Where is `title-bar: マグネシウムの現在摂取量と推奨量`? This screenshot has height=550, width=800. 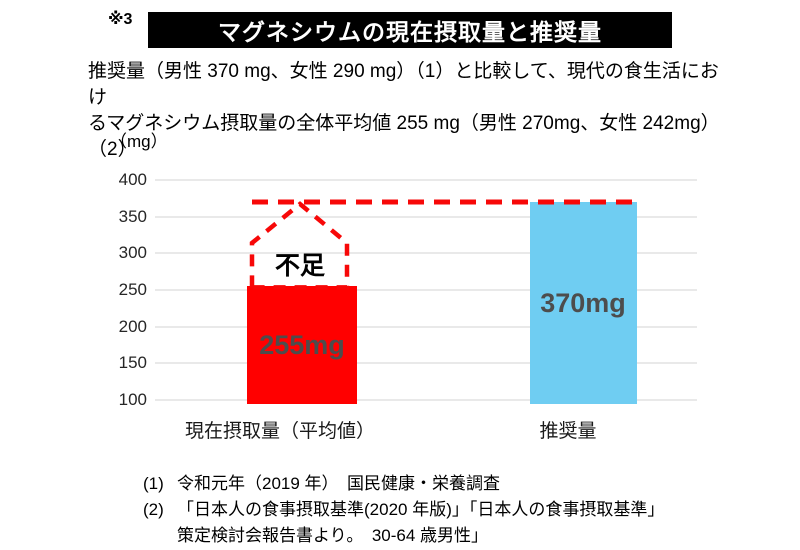 title-bar: マグネシウムの現在摂取量と推奨量 is located at coordinates (410, 30).